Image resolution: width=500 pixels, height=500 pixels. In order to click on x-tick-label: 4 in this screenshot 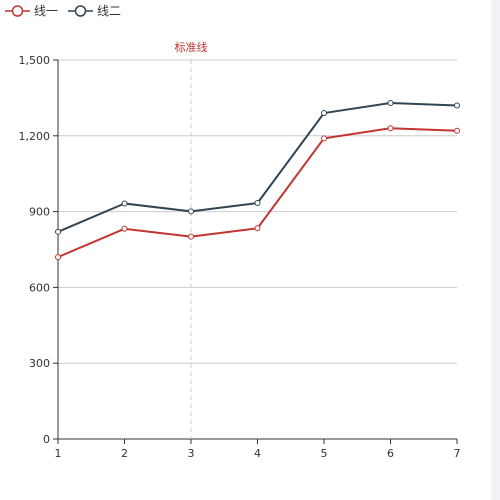, I will do `click(257, 453)`.